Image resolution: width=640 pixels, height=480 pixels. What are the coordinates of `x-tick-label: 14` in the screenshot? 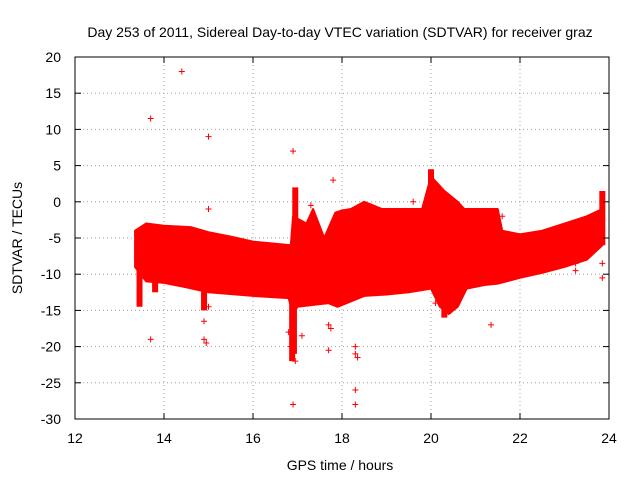 It's located at (164, 438).